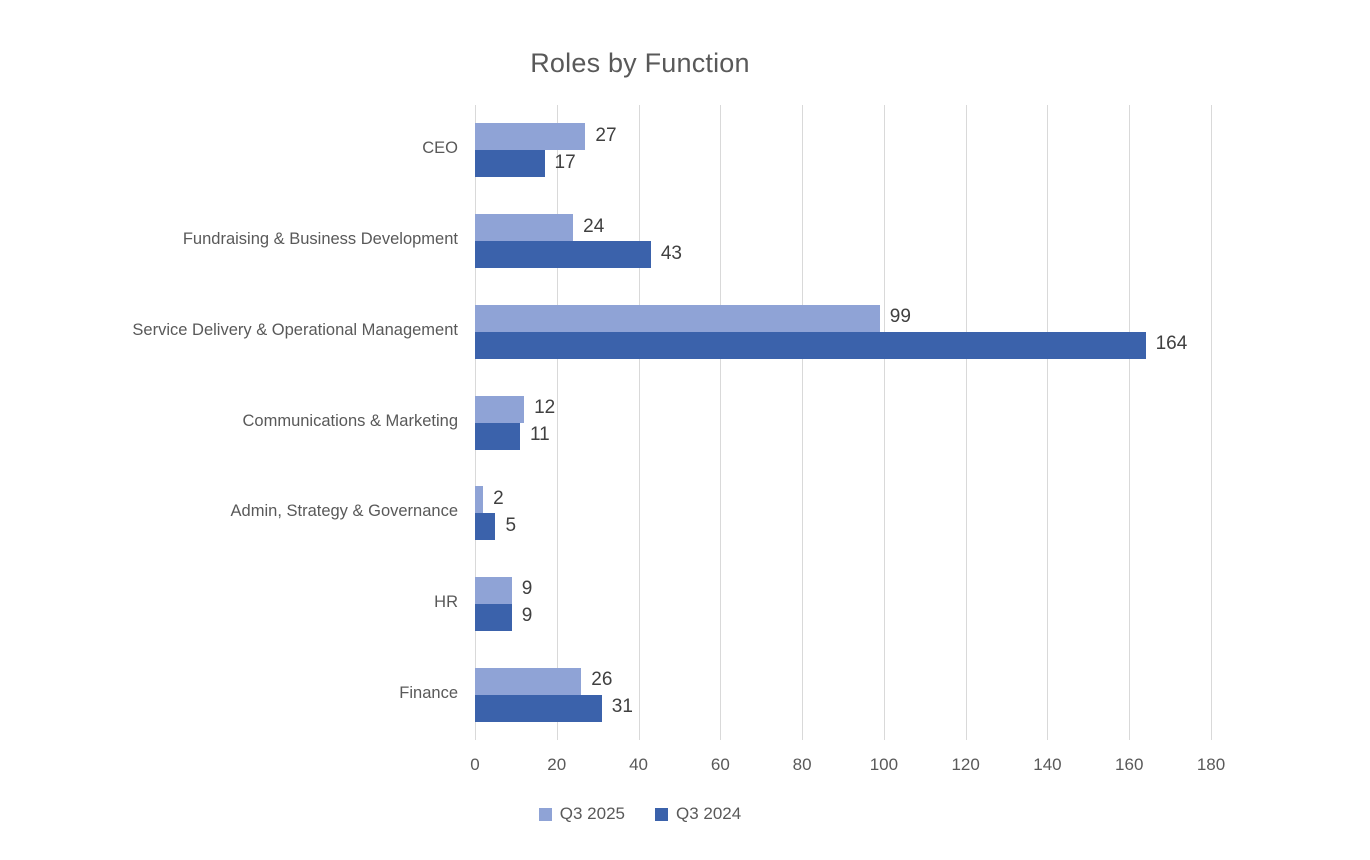  I want to click on data-label: 2, so click(498, 498).